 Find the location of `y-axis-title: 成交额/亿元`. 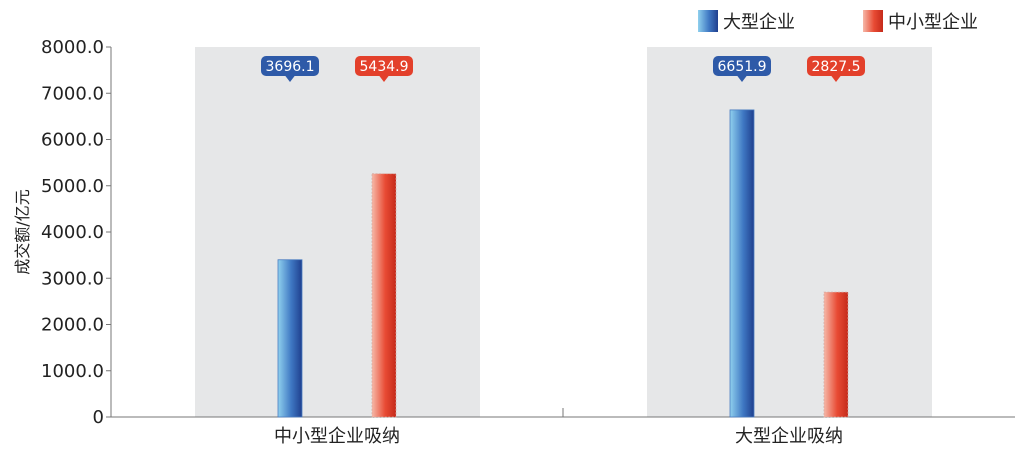

y-axis-title: 成交额/亿元 is located at coordinates (22, 231).